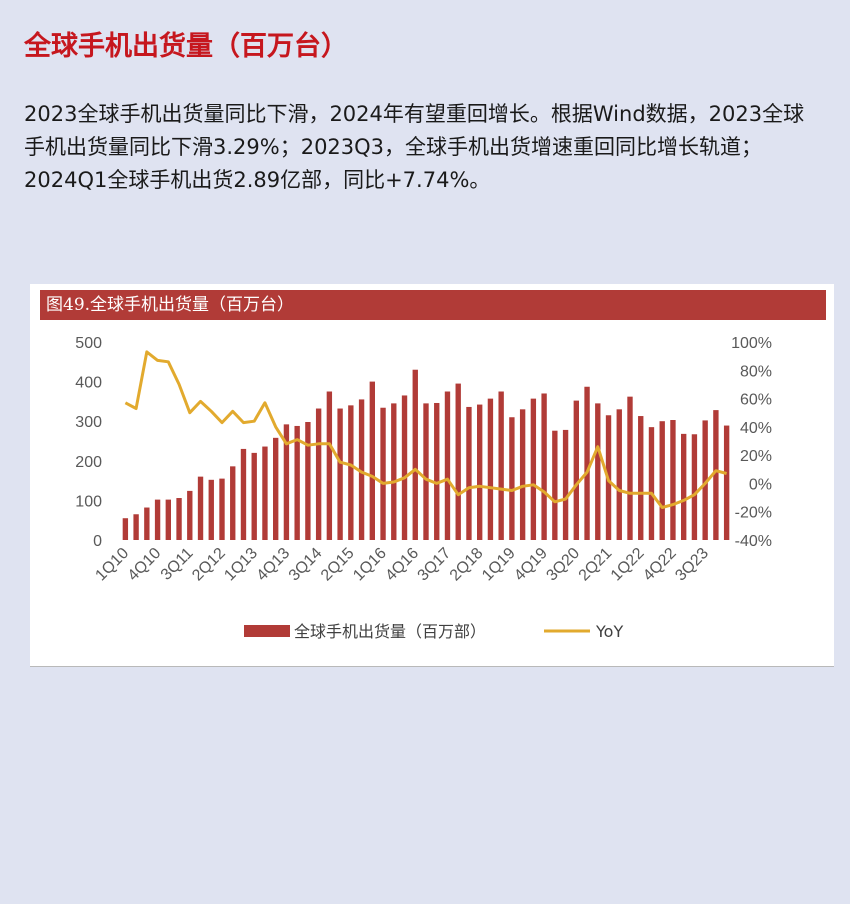 The height and width of the screenshot is (904, 850). What do you see at coordinates (274, 565) in the screenshot?
I see `x-tick-label: 4Q13` at bounding box center [274, 565].